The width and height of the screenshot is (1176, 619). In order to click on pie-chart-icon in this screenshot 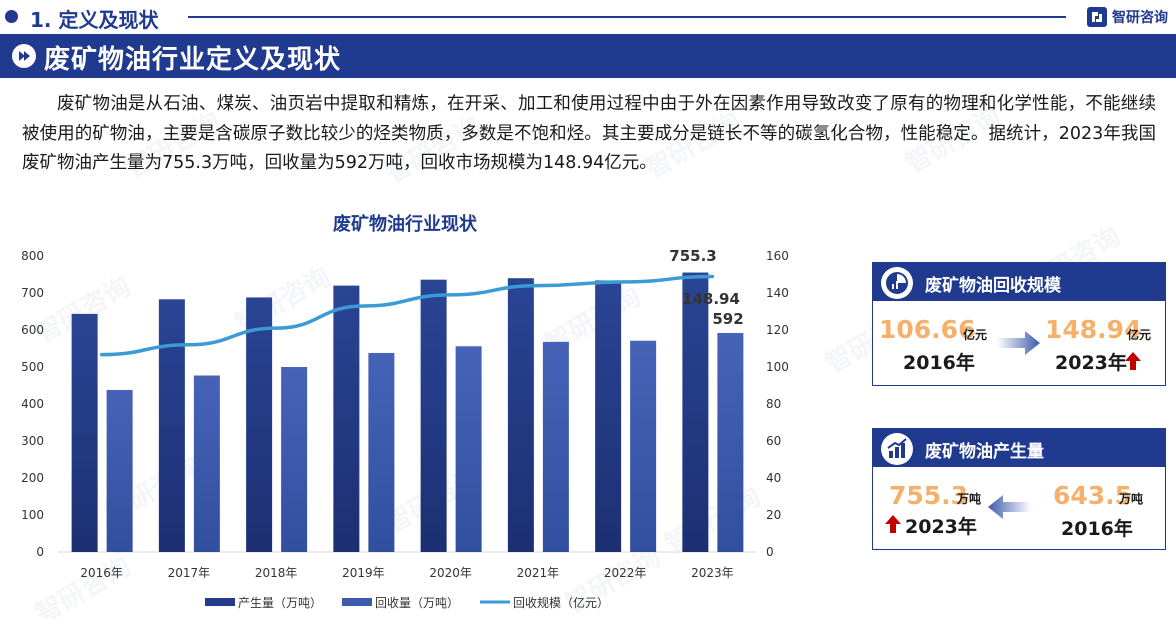, I will do `click(897, 283)`.